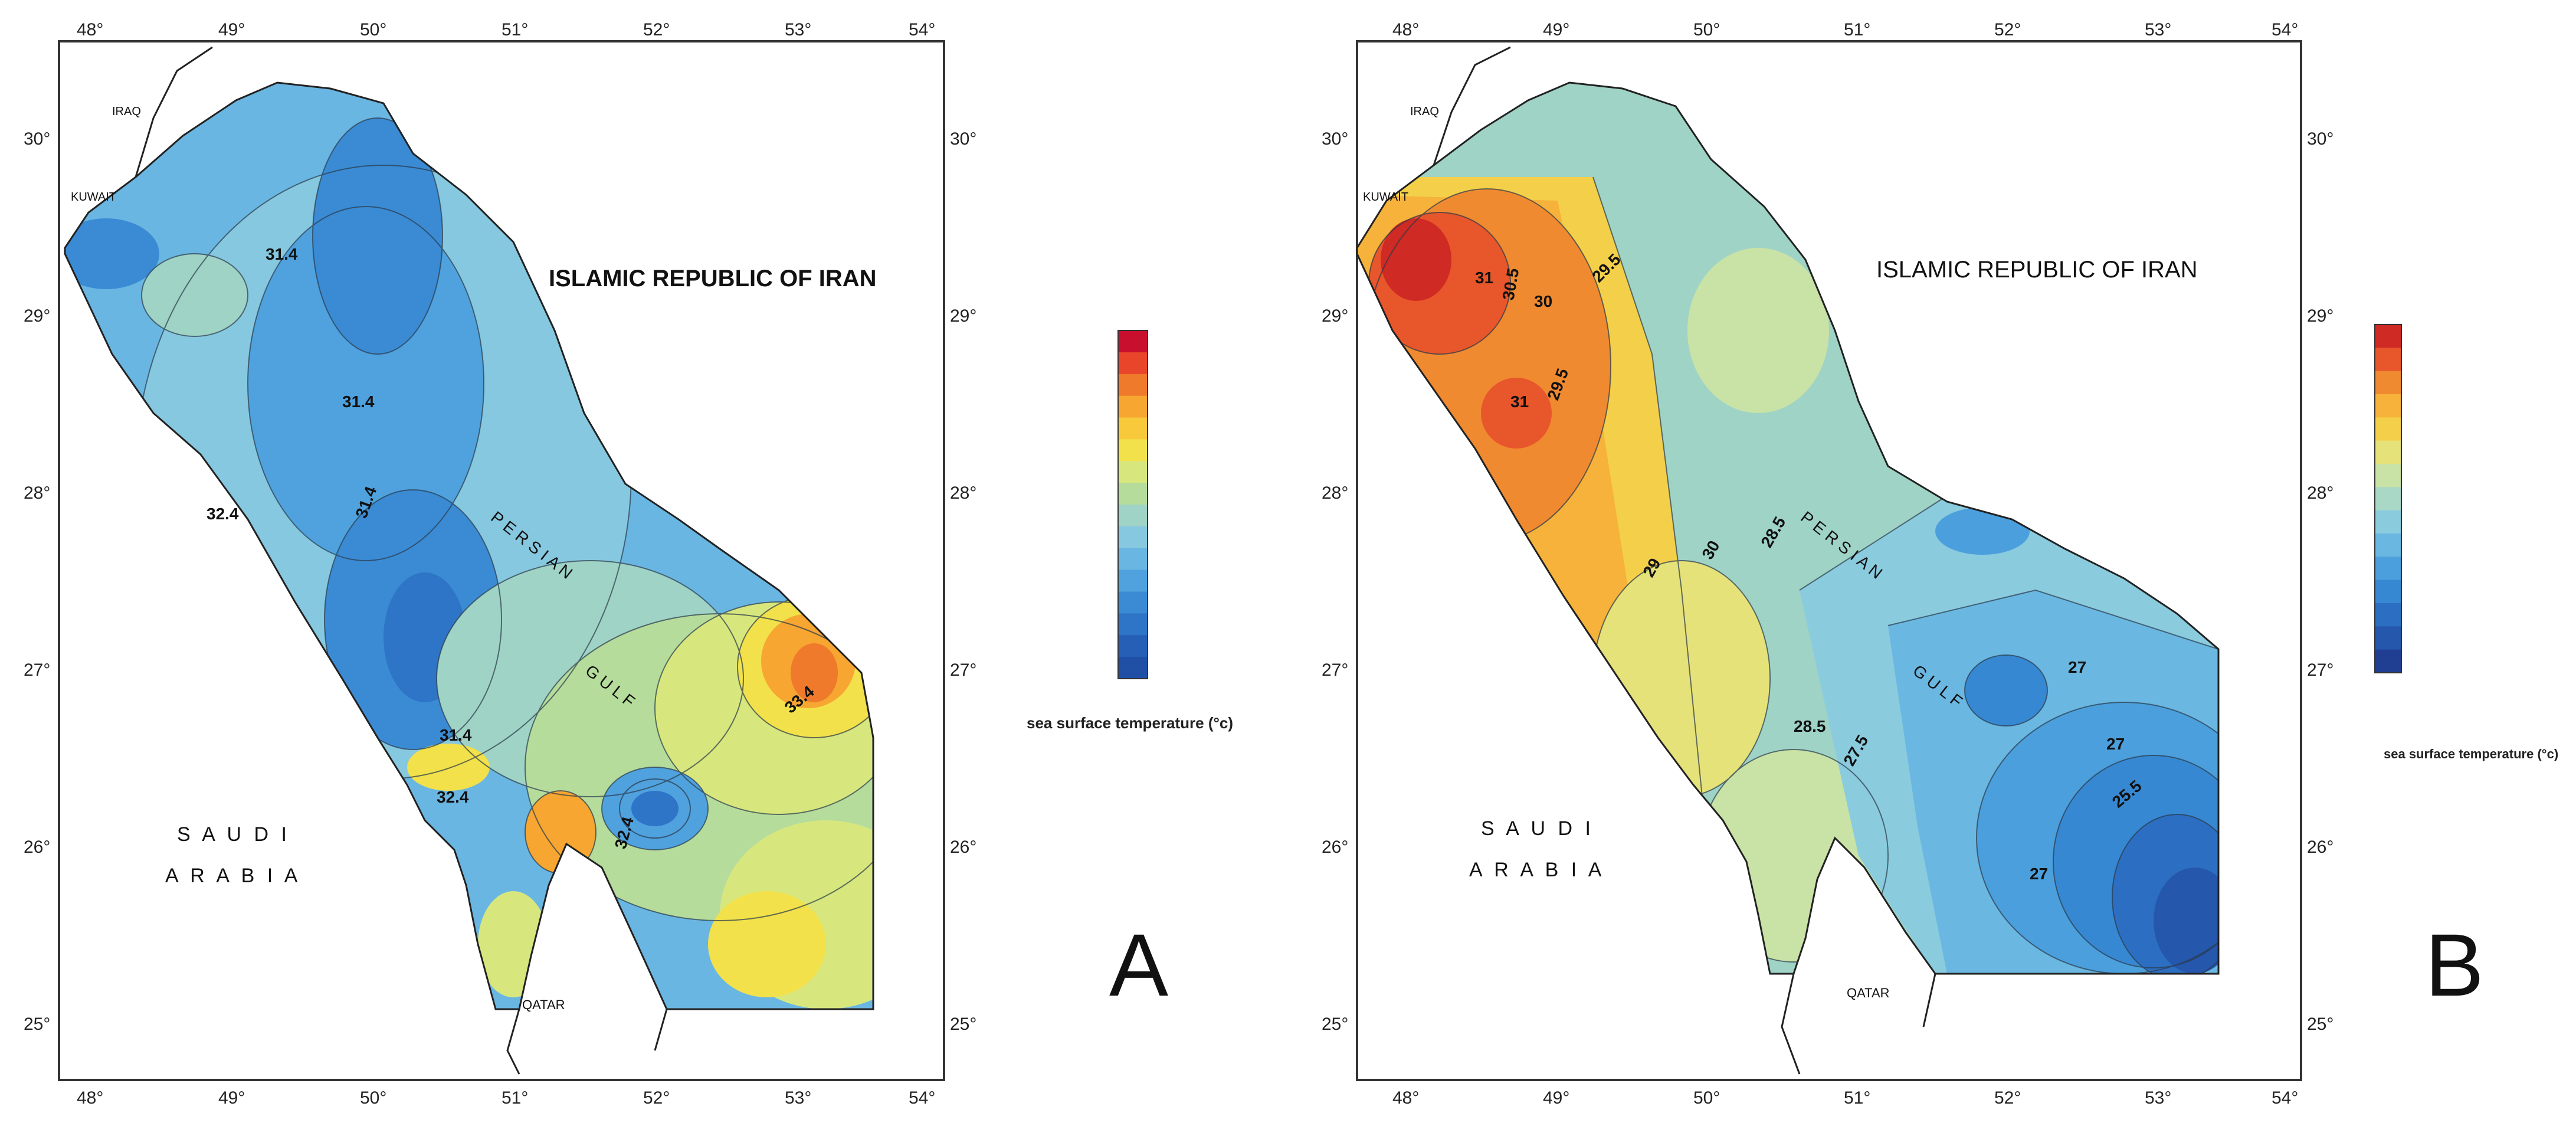 This screenshot has height=1139, width=2576. What do you see at coordinates (922, 30) in the screenshot?
I see `panel-a-lon-tick-top: 54°` at bounding box center [922, 30].